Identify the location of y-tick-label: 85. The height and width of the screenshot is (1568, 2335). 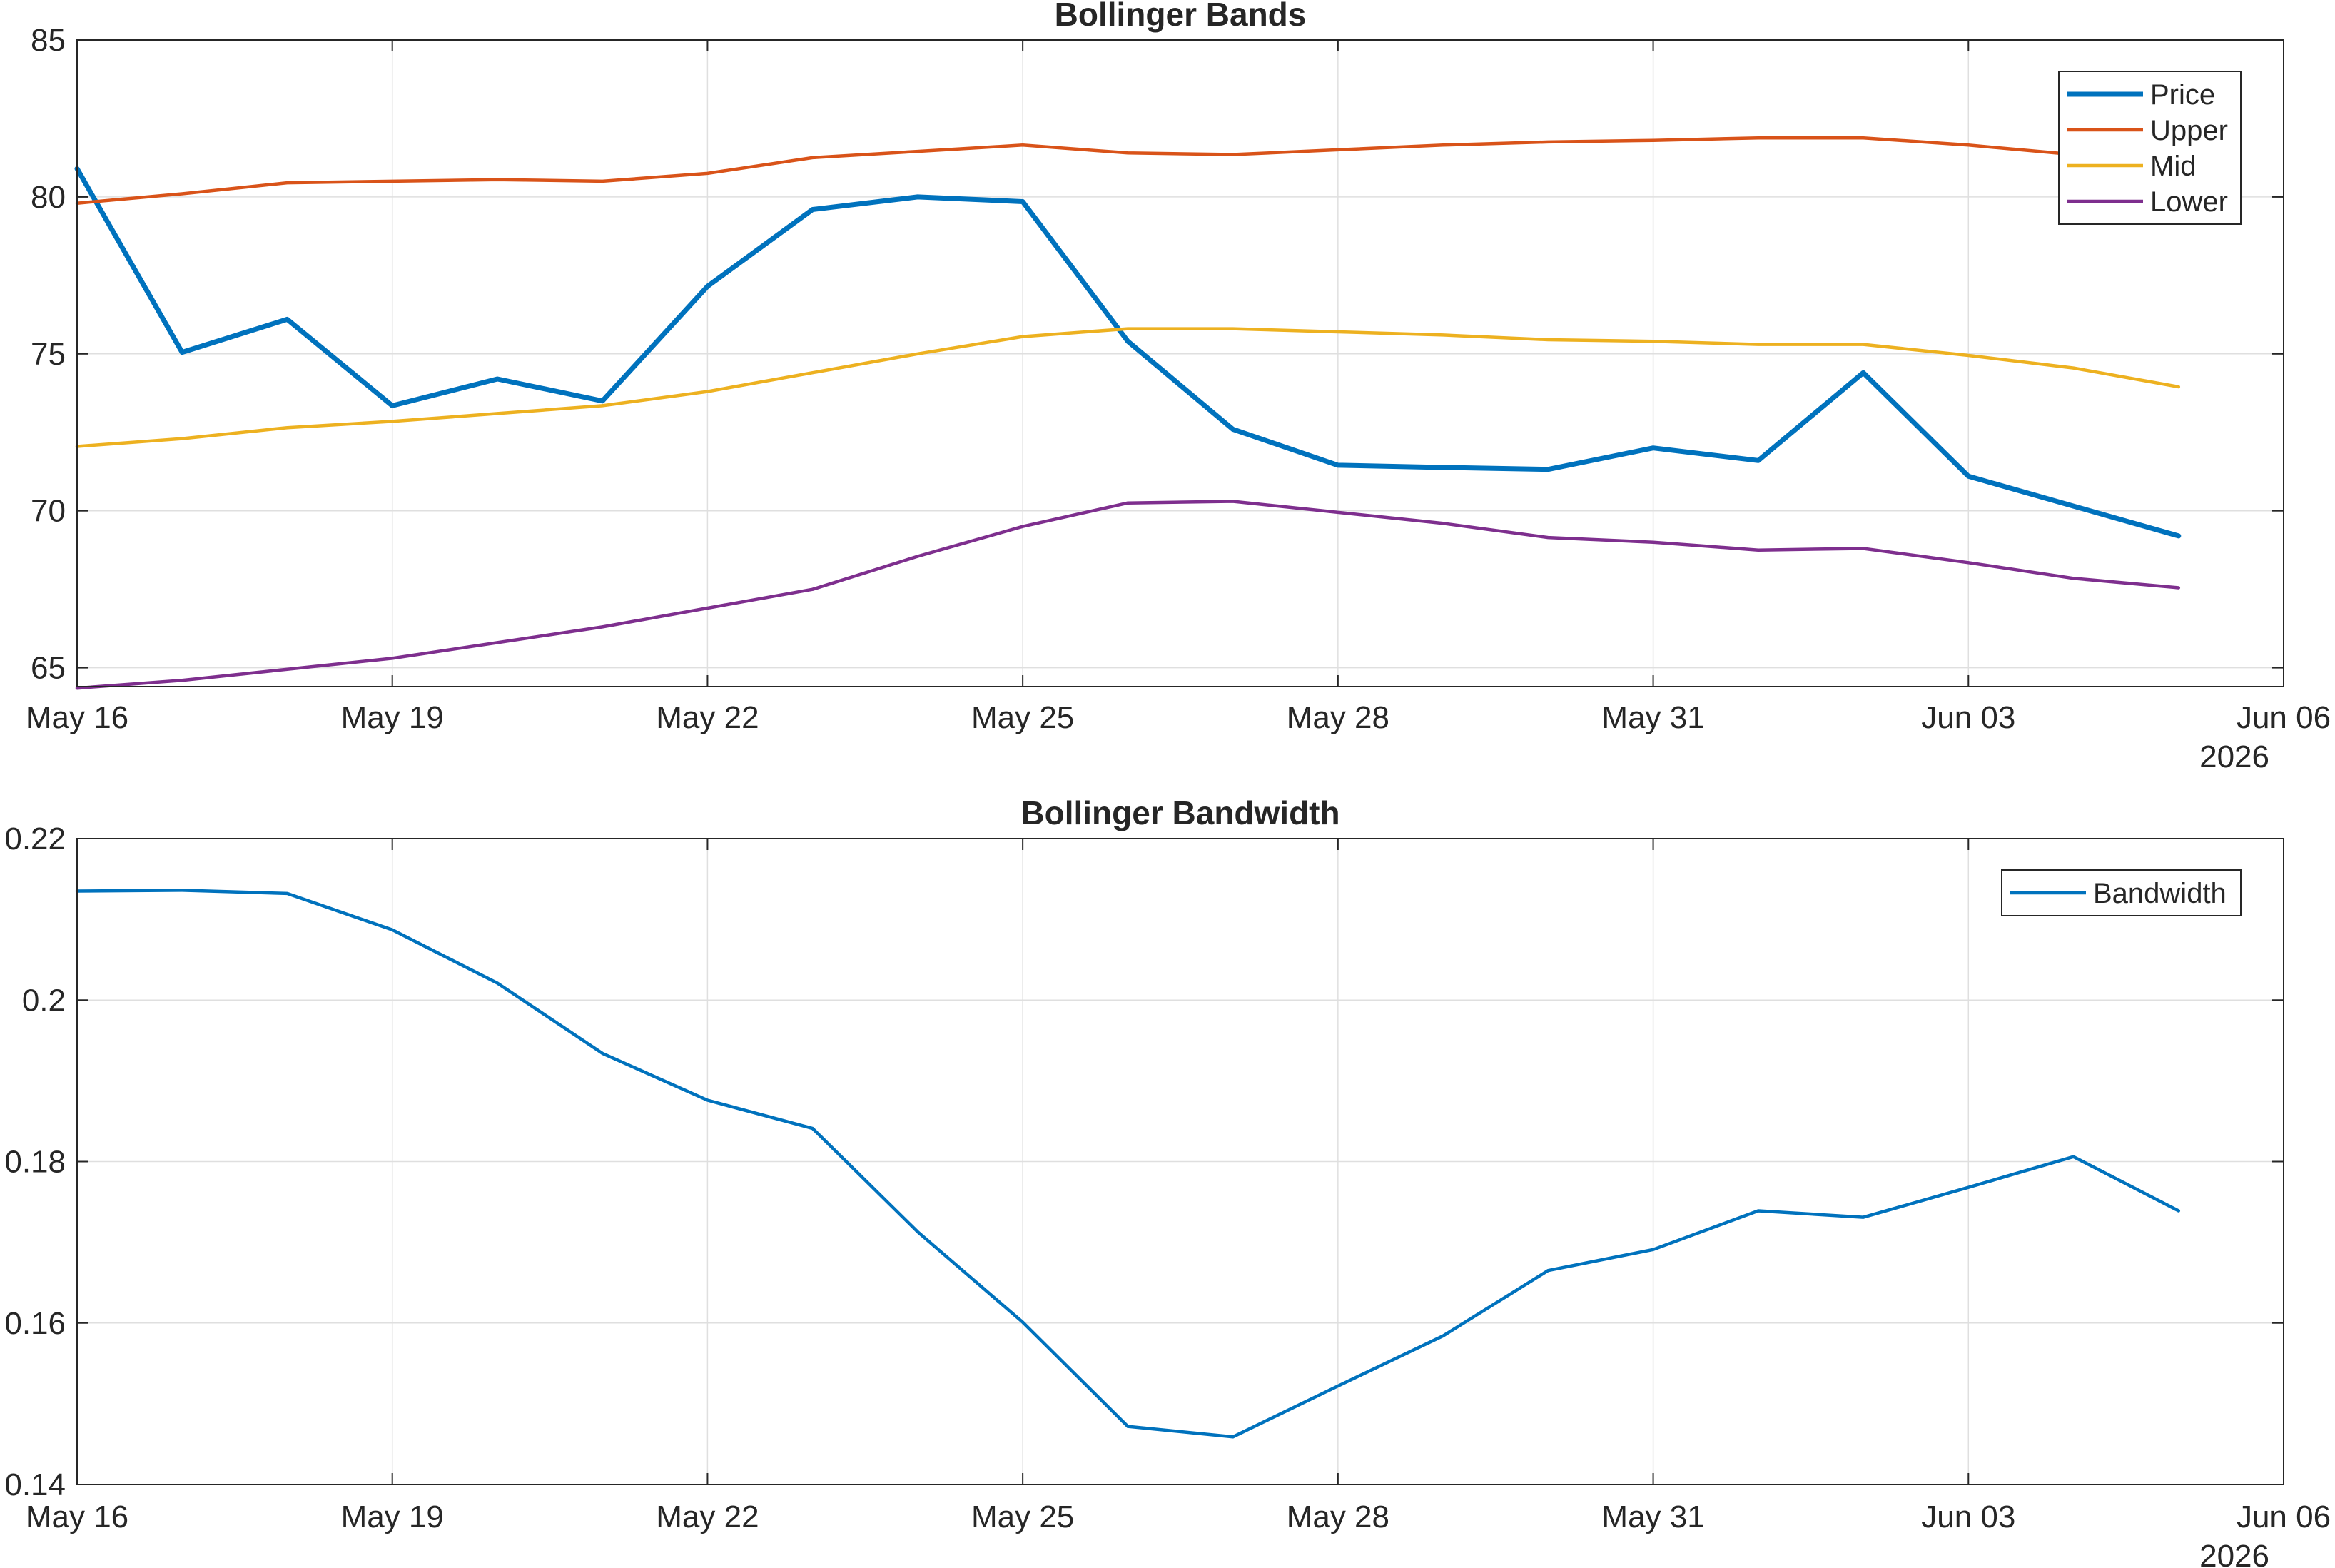
(48, 40).